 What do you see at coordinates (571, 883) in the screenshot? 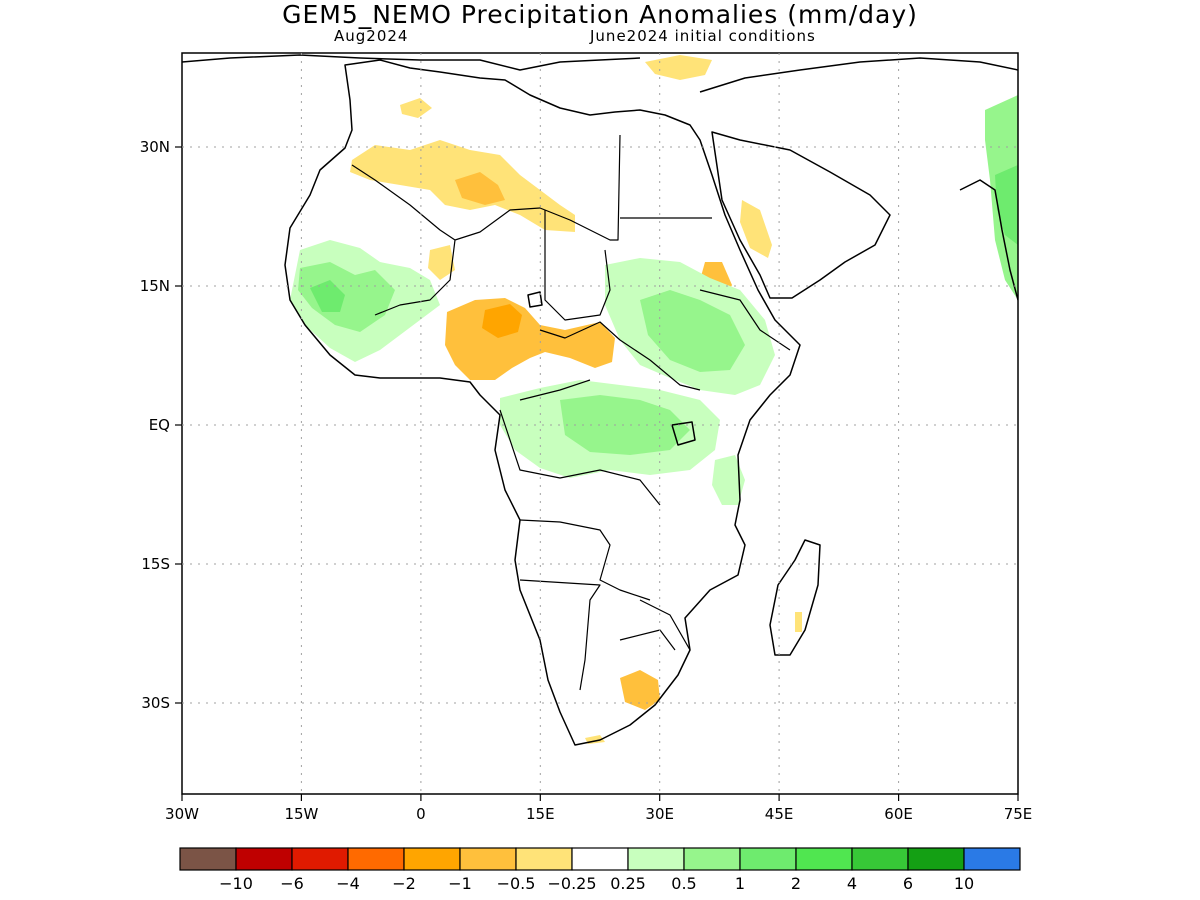
I see `colorbar-label: −0.25` at bounding box center [571, 883].